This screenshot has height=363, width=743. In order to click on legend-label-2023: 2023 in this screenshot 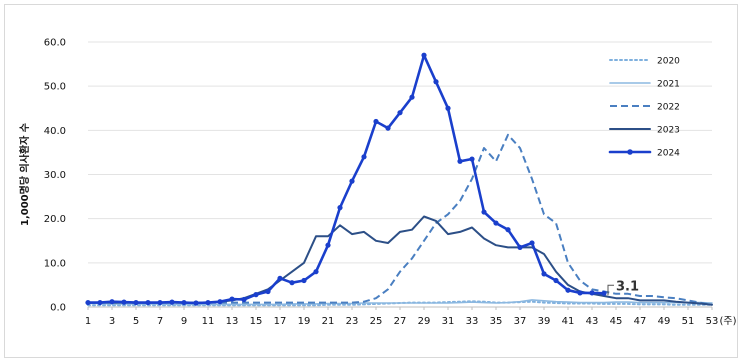, I will do `click(668, 131)`.